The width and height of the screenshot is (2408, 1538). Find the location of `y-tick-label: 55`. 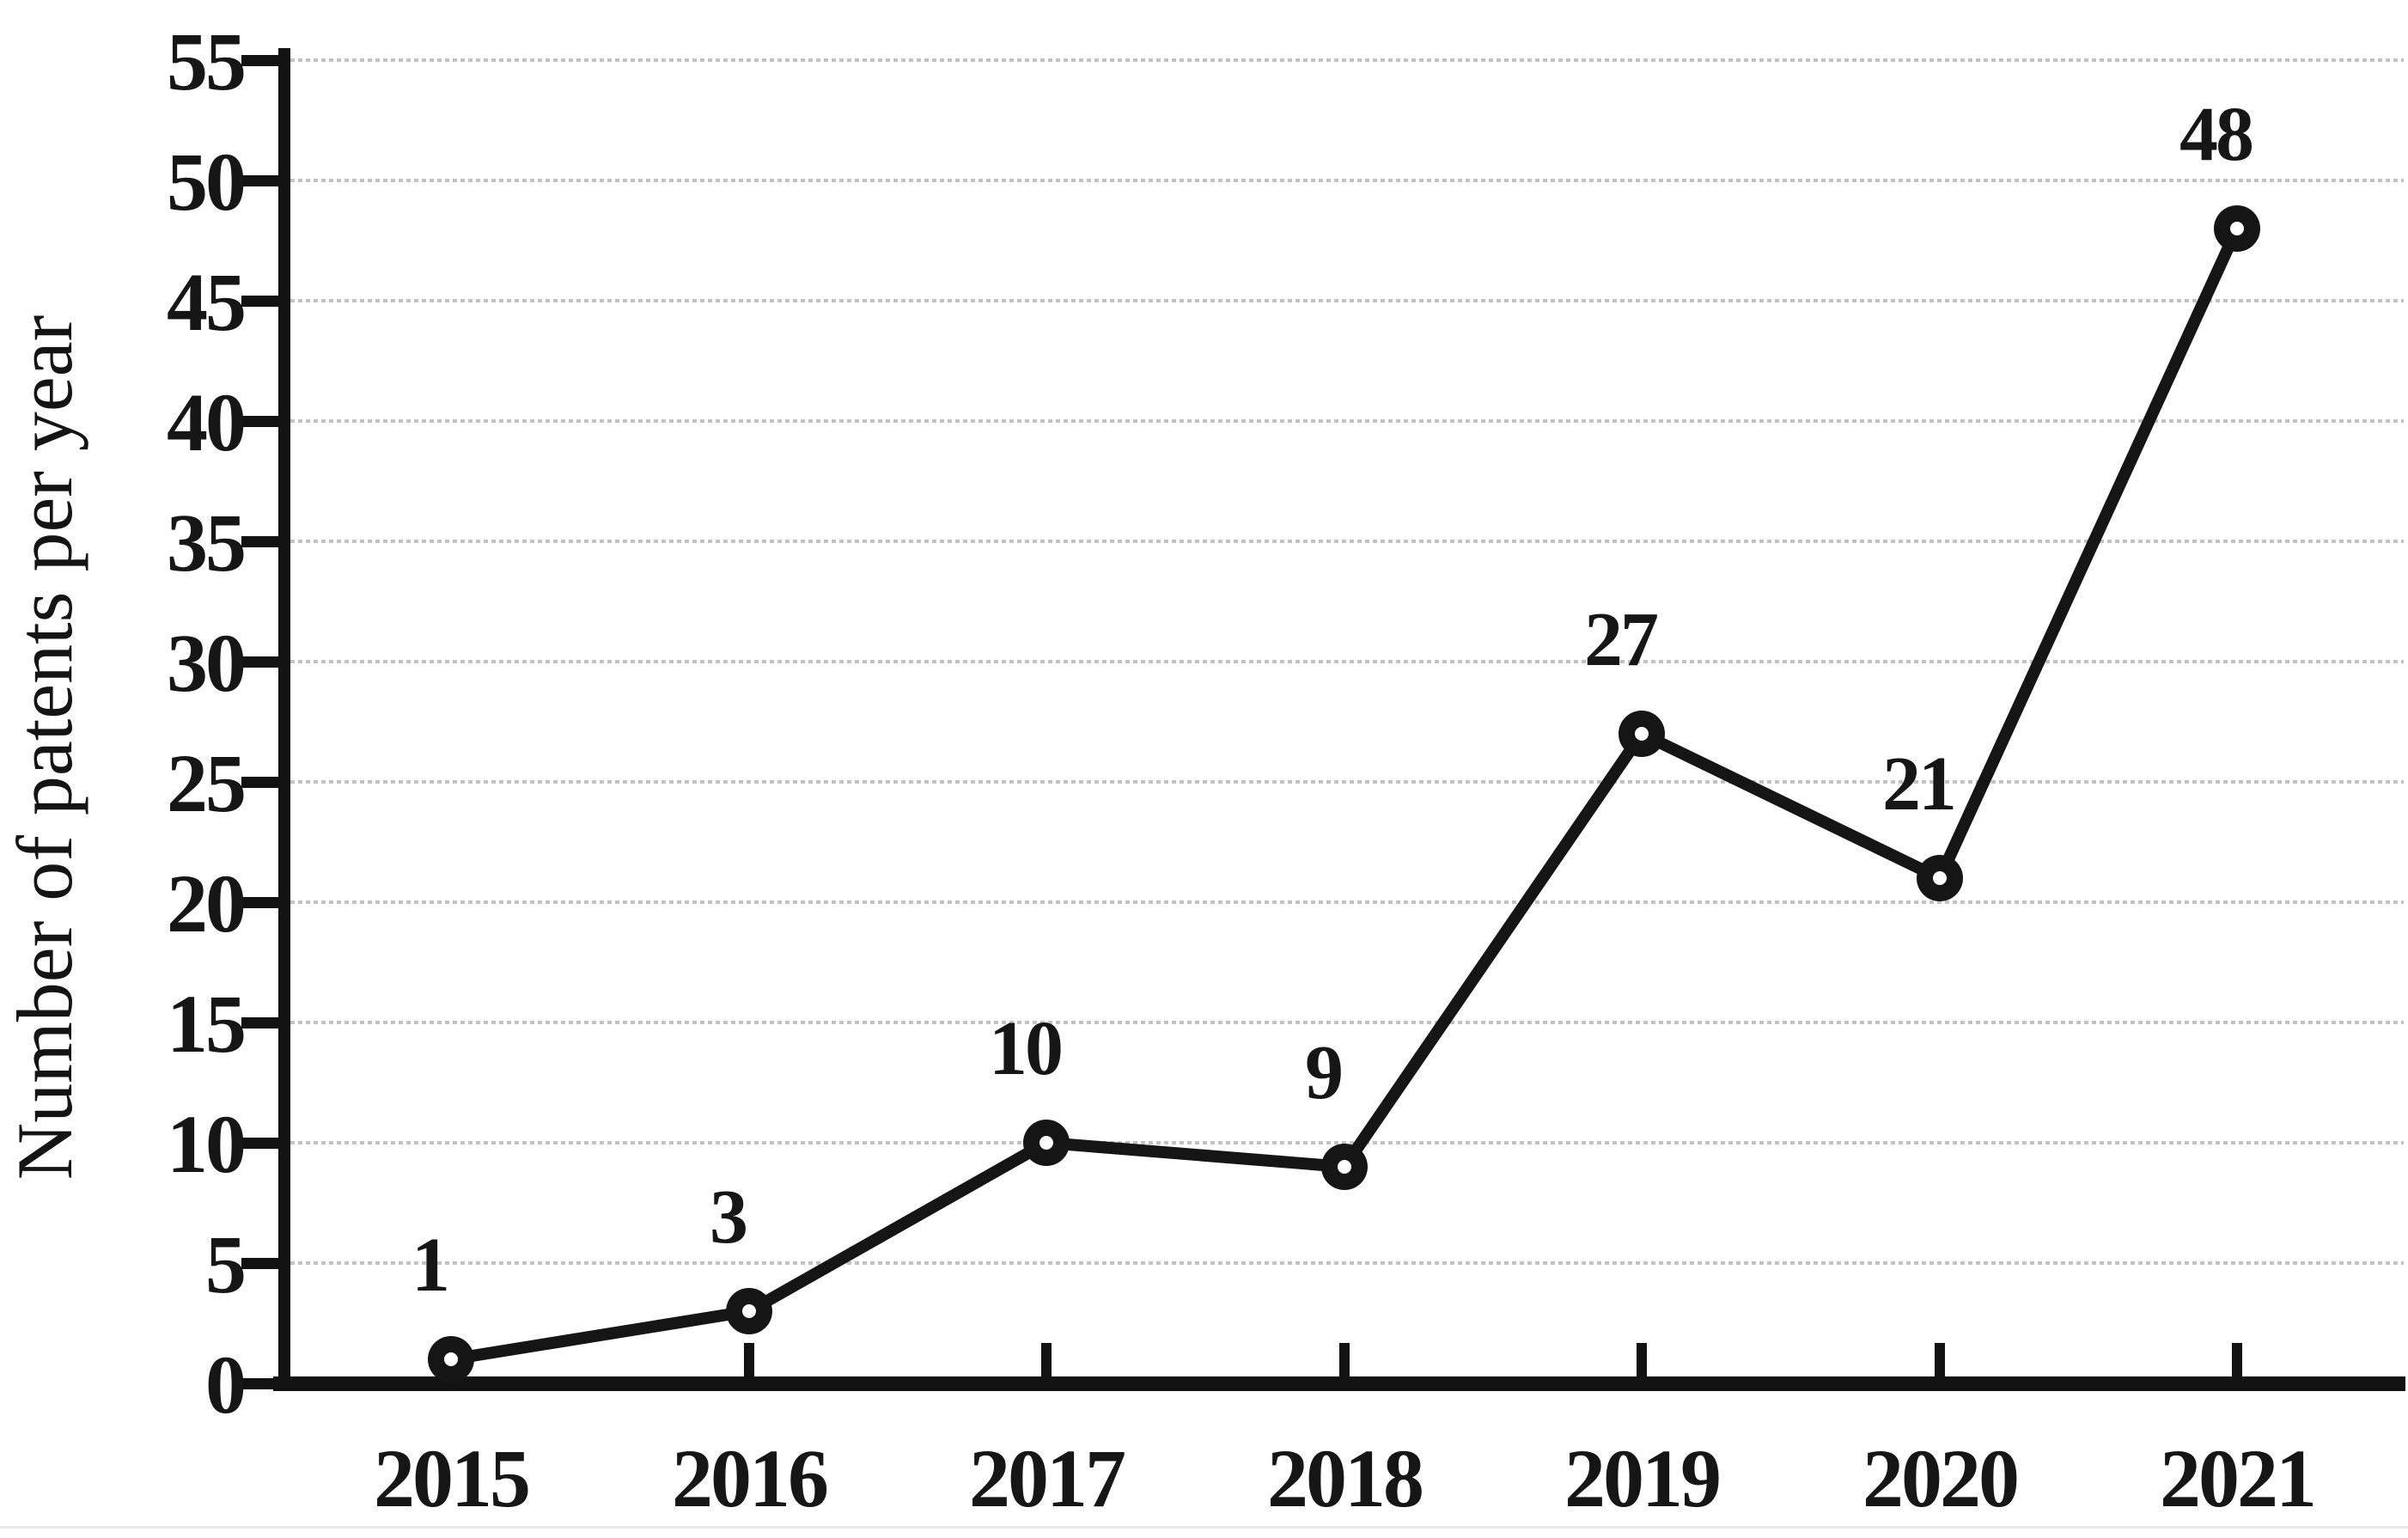

y-tick-label: 55 is located at coordinates (205, 61).